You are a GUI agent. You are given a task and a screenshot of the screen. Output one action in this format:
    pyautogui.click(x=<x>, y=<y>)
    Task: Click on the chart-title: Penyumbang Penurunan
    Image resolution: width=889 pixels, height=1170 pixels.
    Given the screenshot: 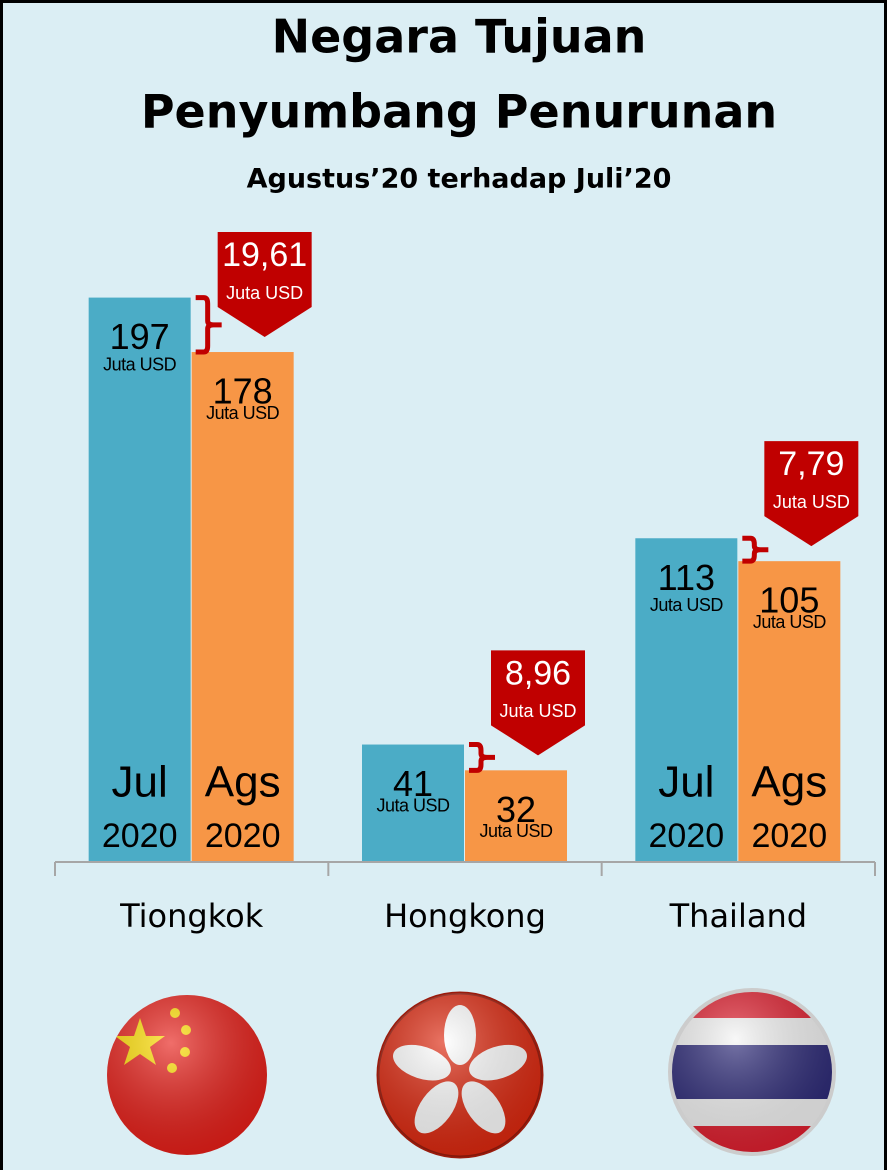 What is the action you would take?
    pyautogui.click(x=459, y=112)
    